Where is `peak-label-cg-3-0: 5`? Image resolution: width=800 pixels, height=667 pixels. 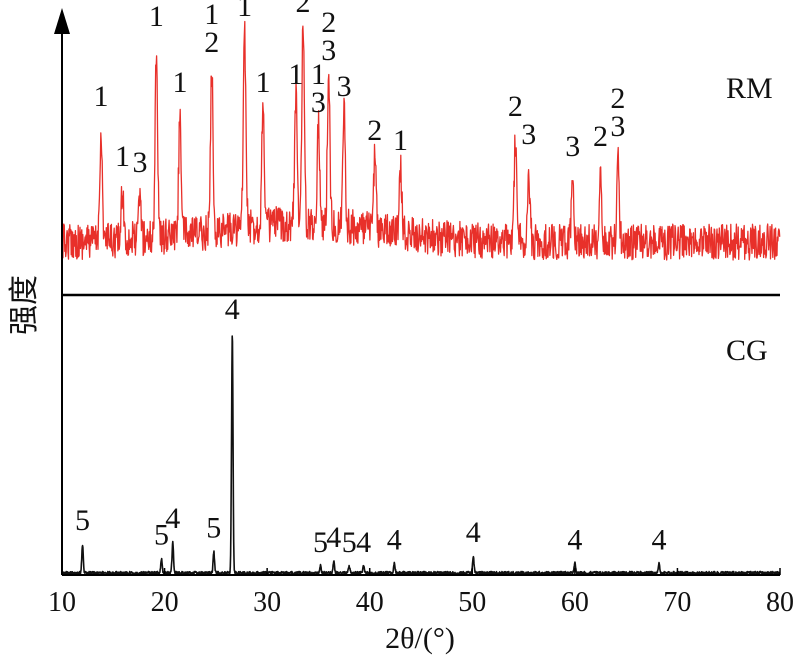
peak-label-cg-3-0: 5 is located at coordinates (213, 527).